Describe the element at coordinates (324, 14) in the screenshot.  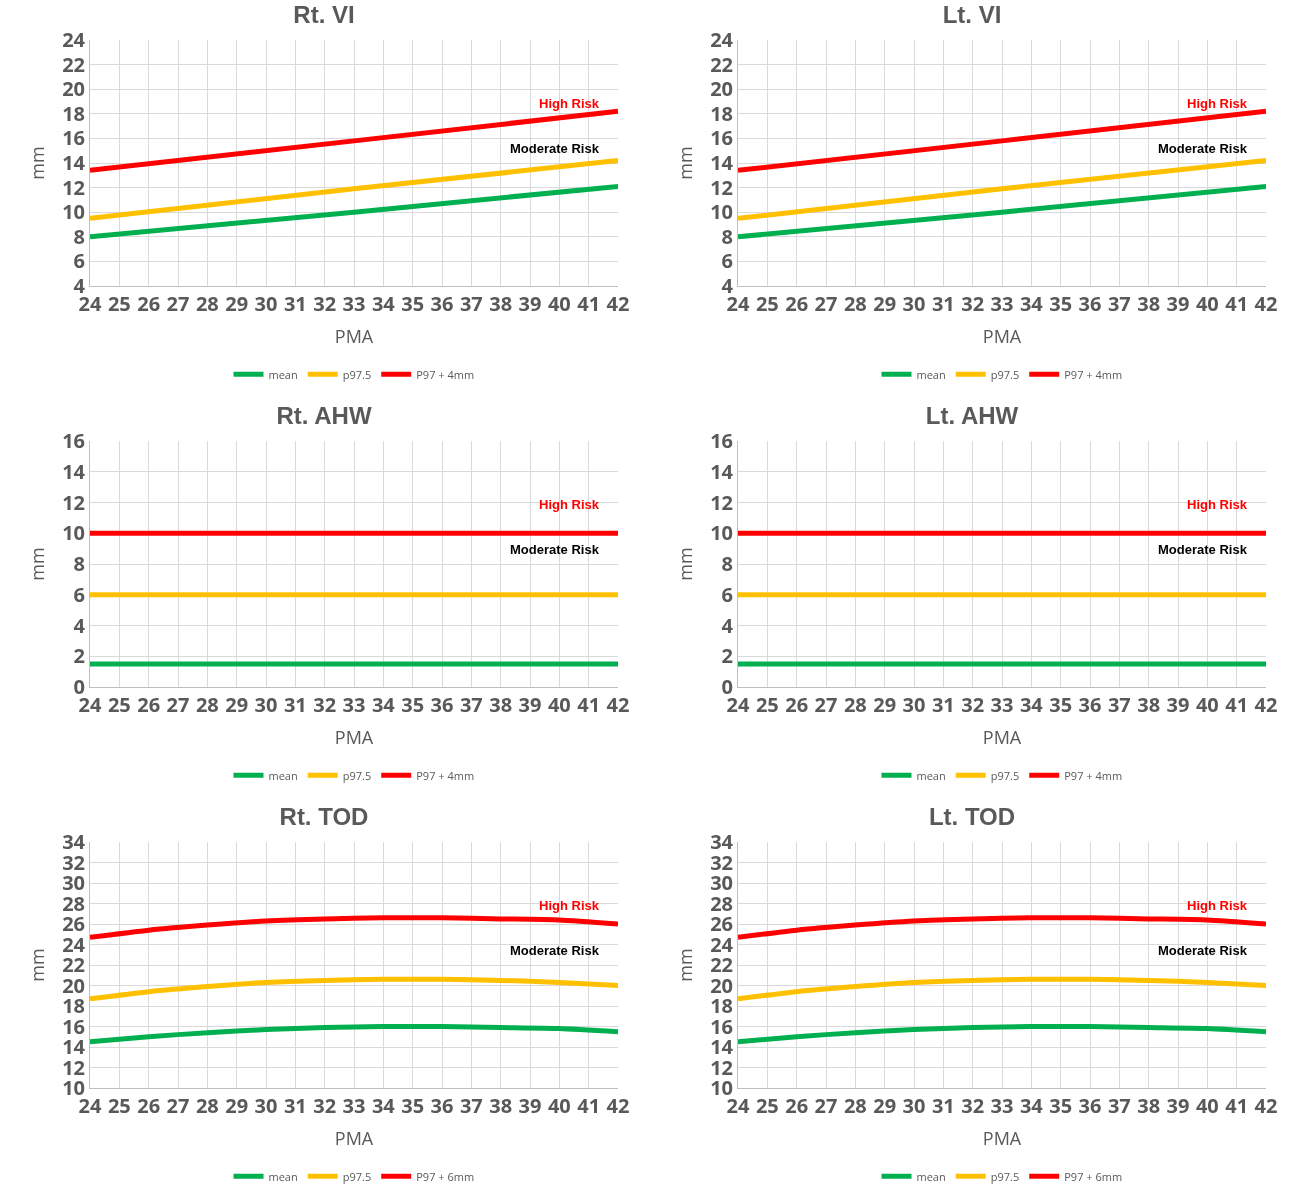
I see `chart-title: Rt. VI` at that location.